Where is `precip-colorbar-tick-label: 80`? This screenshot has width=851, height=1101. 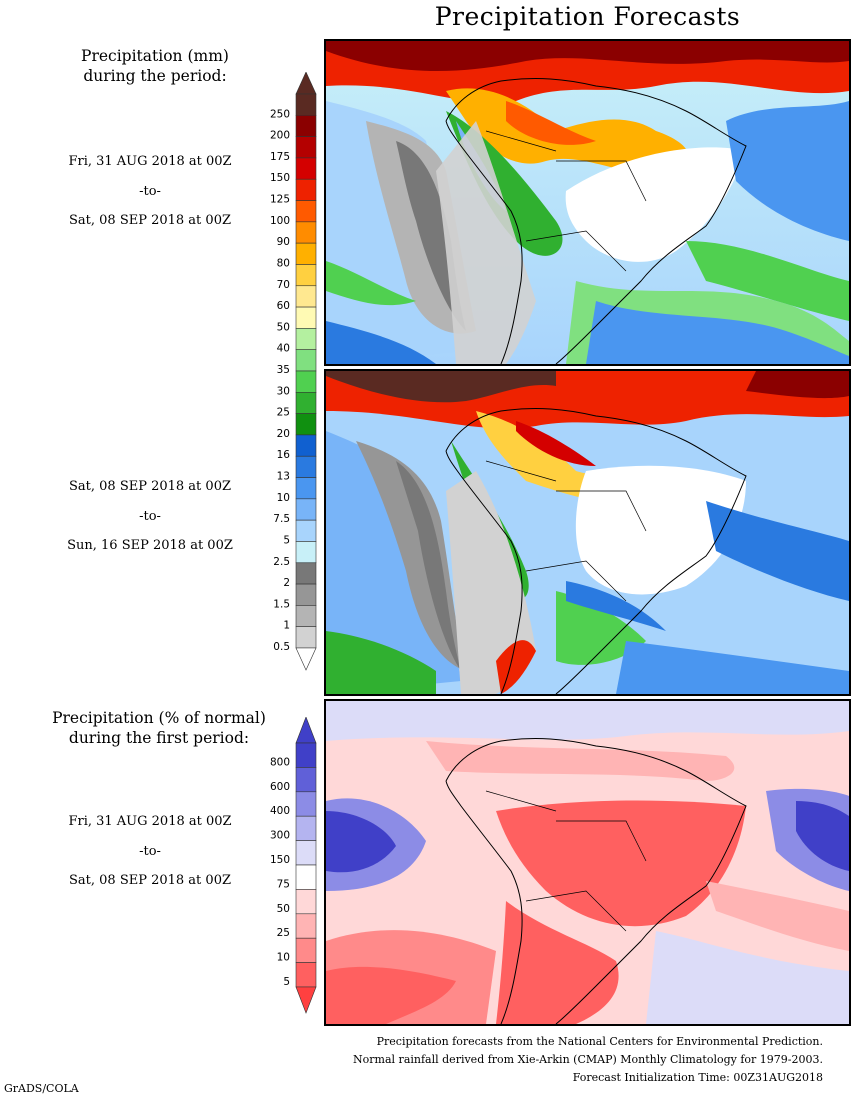 precip-colorbar-tick-label: 80 is located at coordinates (283, 263).